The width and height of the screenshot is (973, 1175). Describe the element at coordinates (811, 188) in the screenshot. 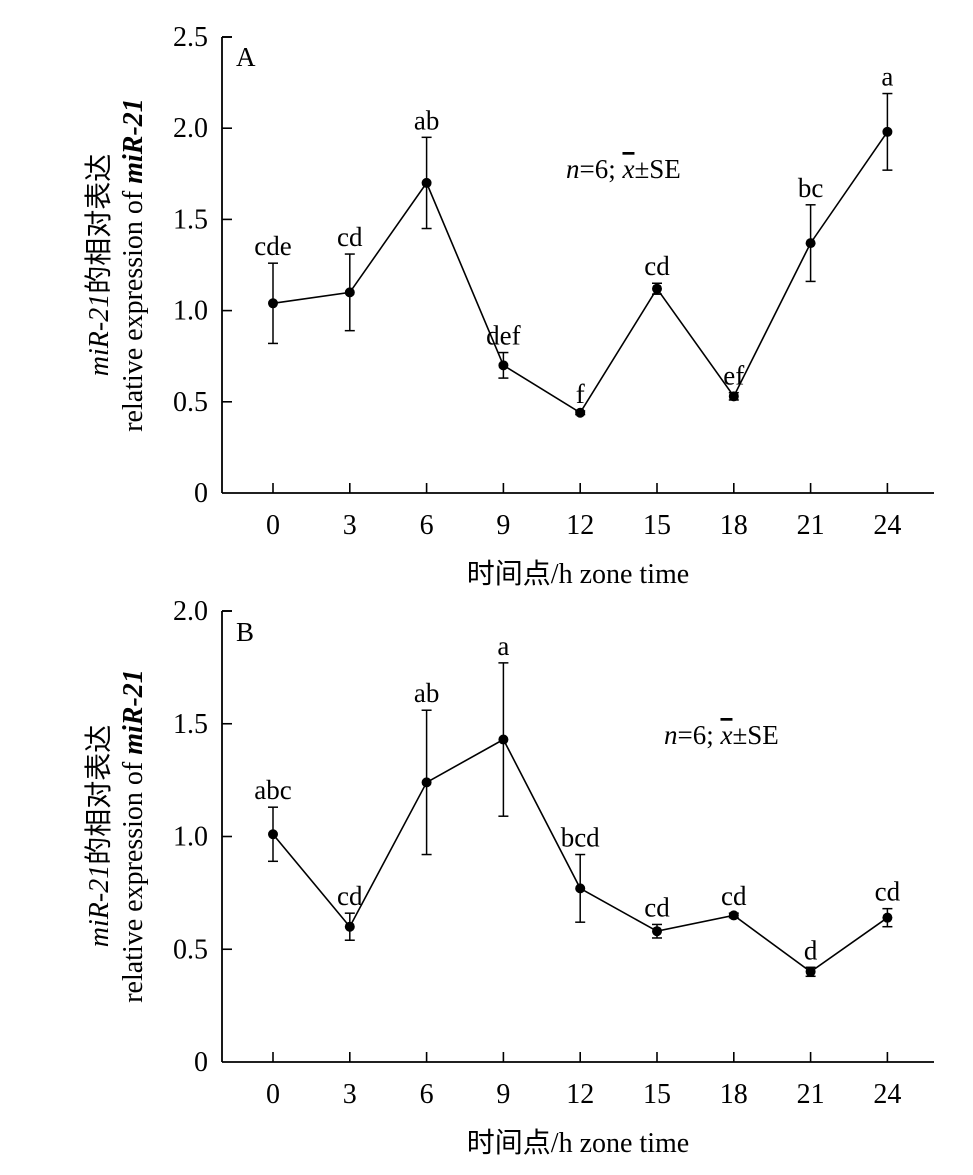

I see `significance-label: bc` at that location.